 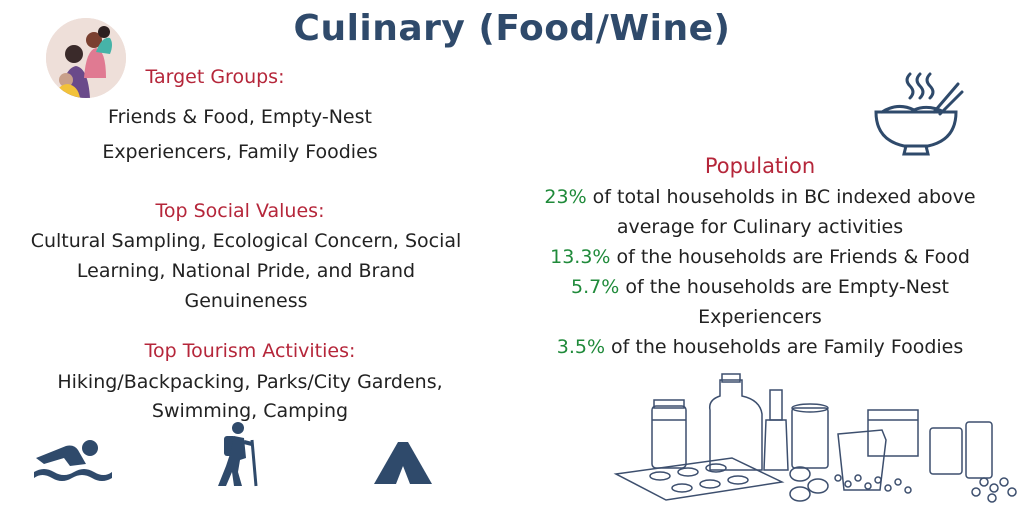 What do you see at coordinates (815, 438) in the screenshot?
I see `kitchen-items-illustration` at bounding box center [815, 438].